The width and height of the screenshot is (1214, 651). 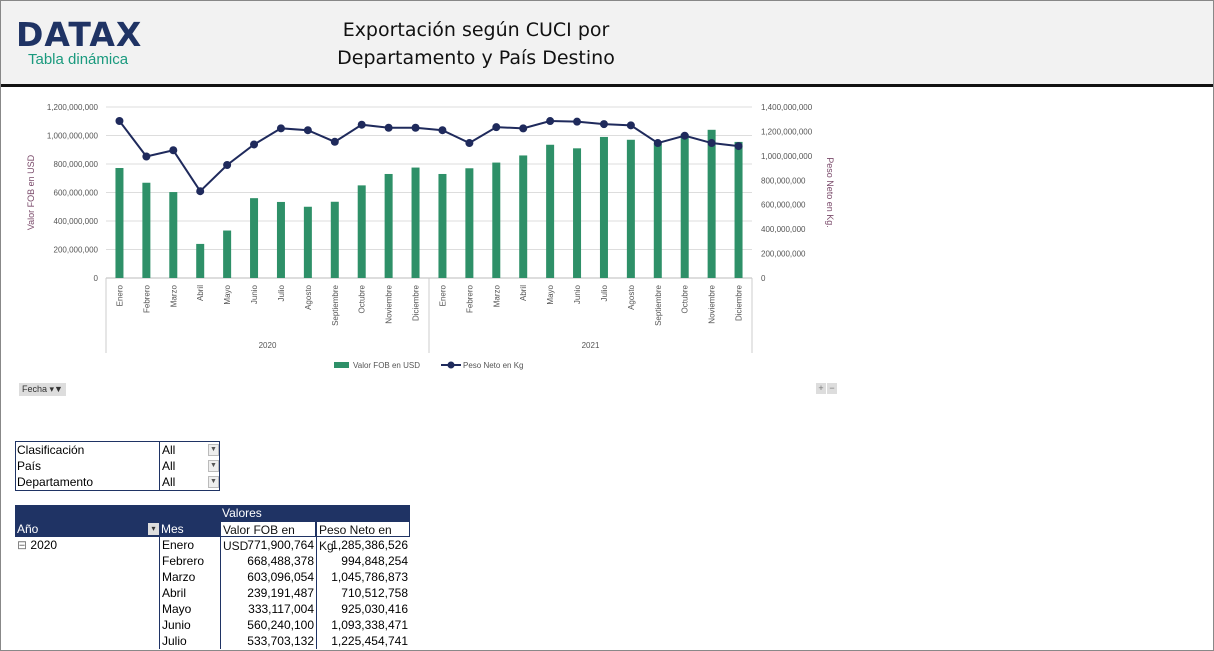 What do you see at coordinates (22, 545) in the screenshot?
I see `collapse-icon: ⊟` at bounding box center [22, 545].